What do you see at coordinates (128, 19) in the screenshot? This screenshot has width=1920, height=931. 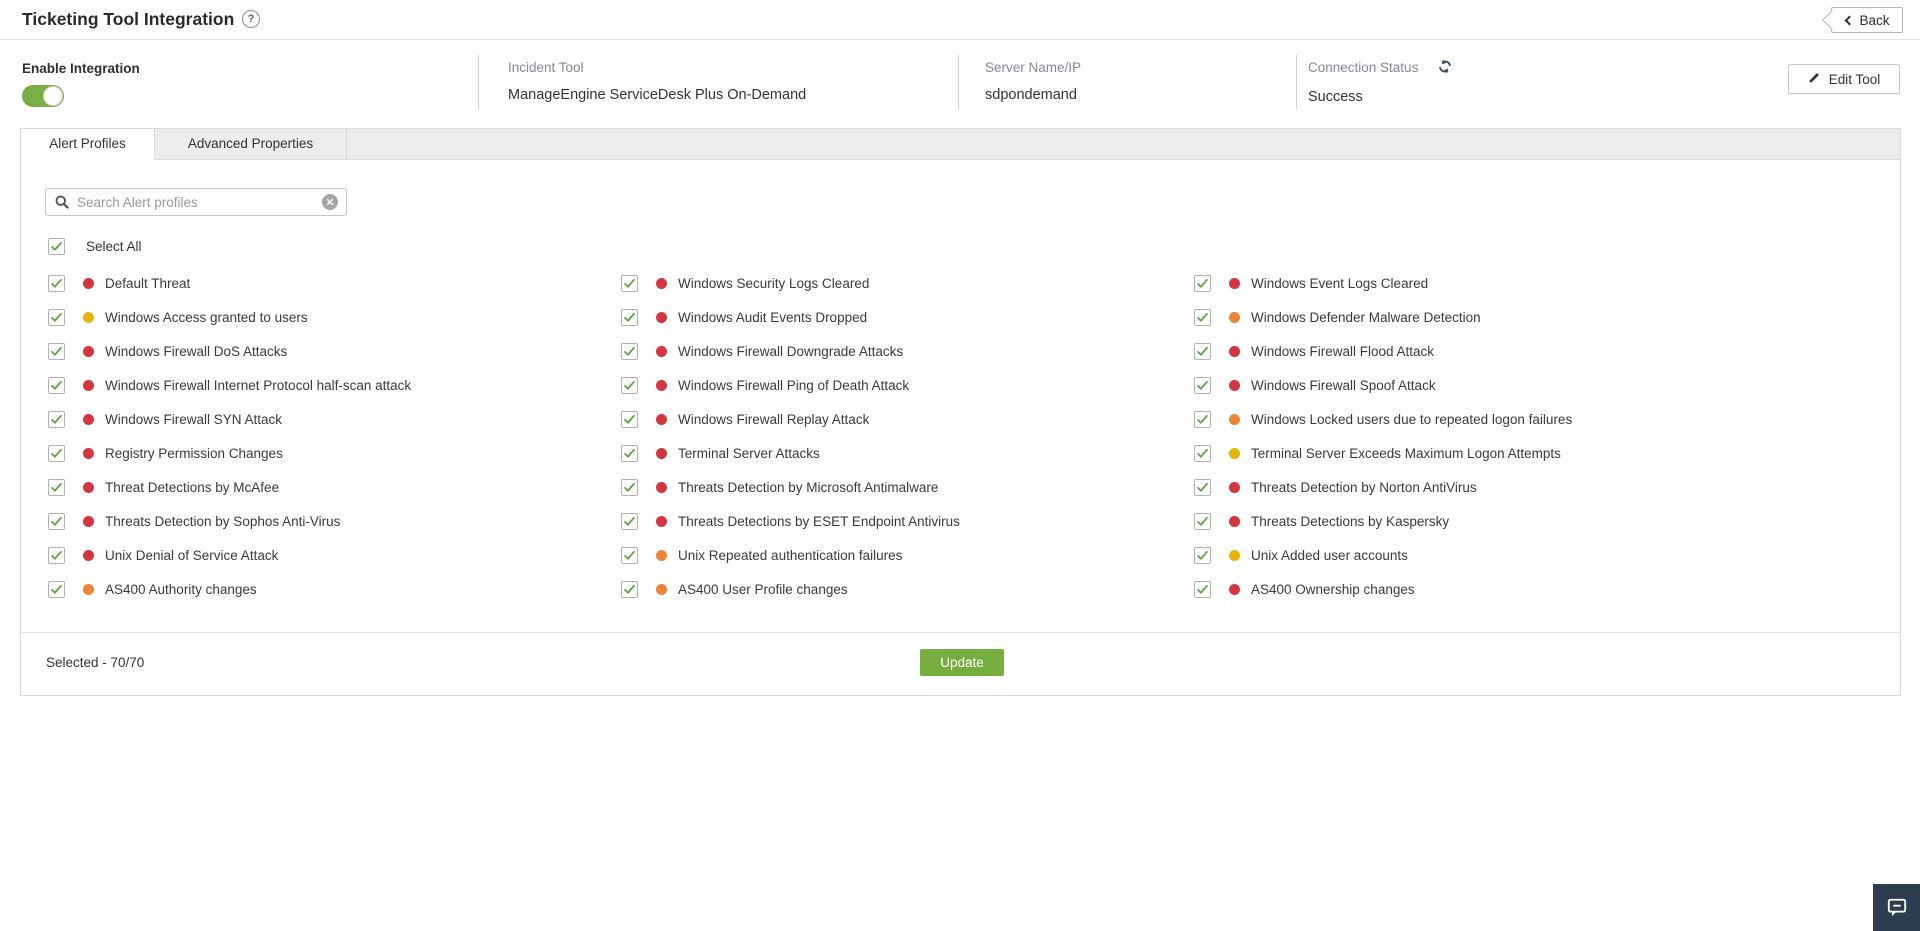 I see `page-title: Ticketing Tool Integration` at bounding box center [128, 19].